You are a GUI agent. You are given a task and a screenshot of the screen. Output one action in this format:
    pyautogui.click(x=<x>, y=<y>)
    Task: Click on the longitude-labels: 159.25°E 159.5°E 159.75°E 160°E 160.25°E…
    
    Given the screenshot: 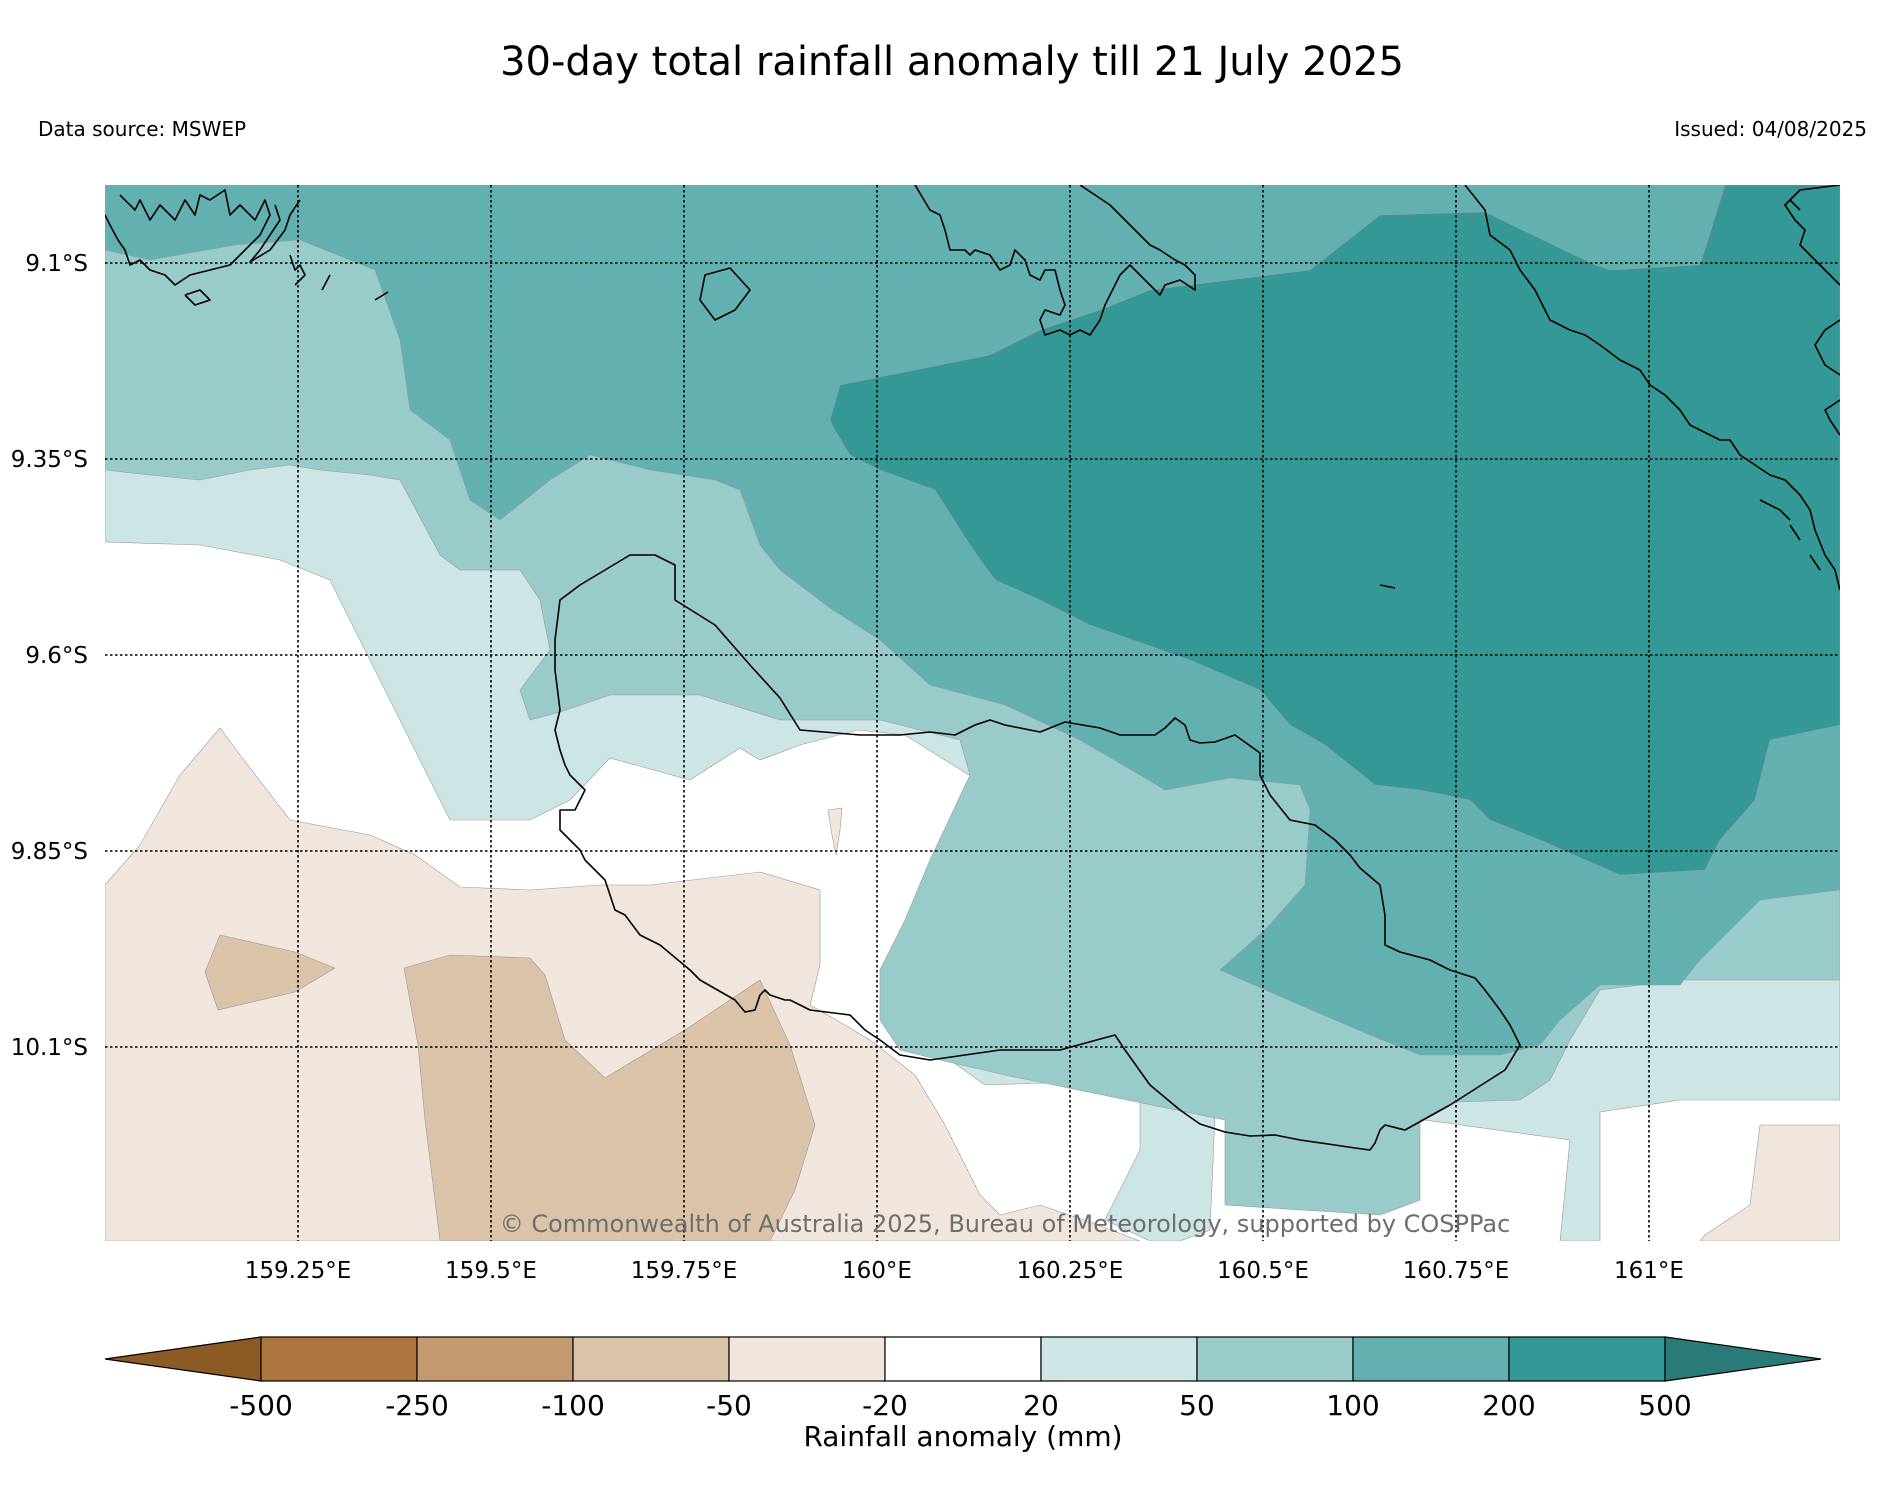 What is the action you would take?
    pyautogui.click(x=964, y=1271)
    